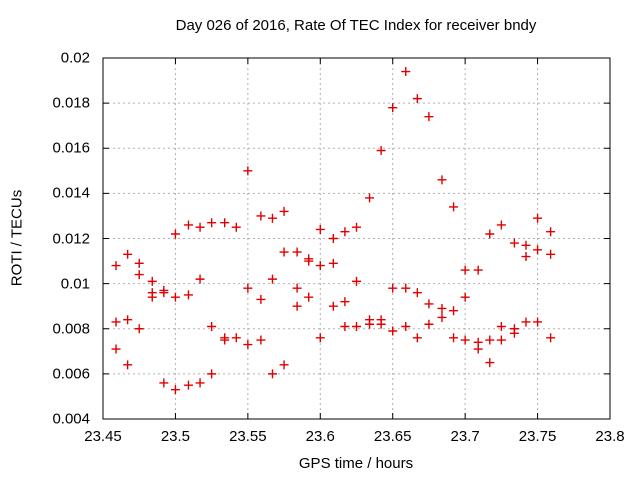 Image resolution: width=640 pixels, height=480 pixels. What do you see at coordinates (71, 103) in the screenshot?
I see `y-tick-label: 0.018` at bounding box center [71, 103].